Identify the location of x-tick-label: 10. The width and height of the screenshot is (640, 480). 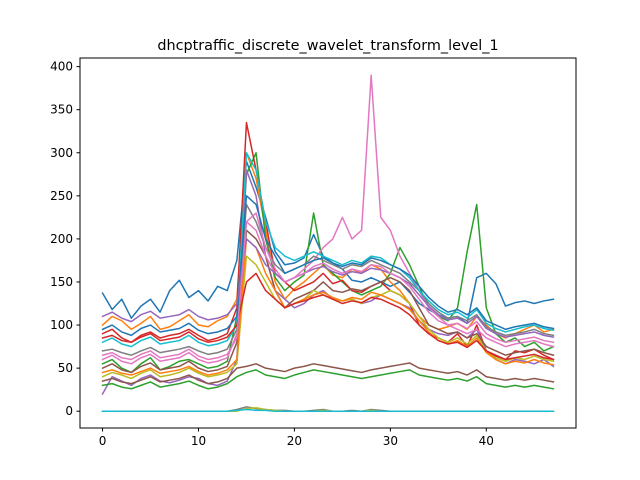
(198, 441).